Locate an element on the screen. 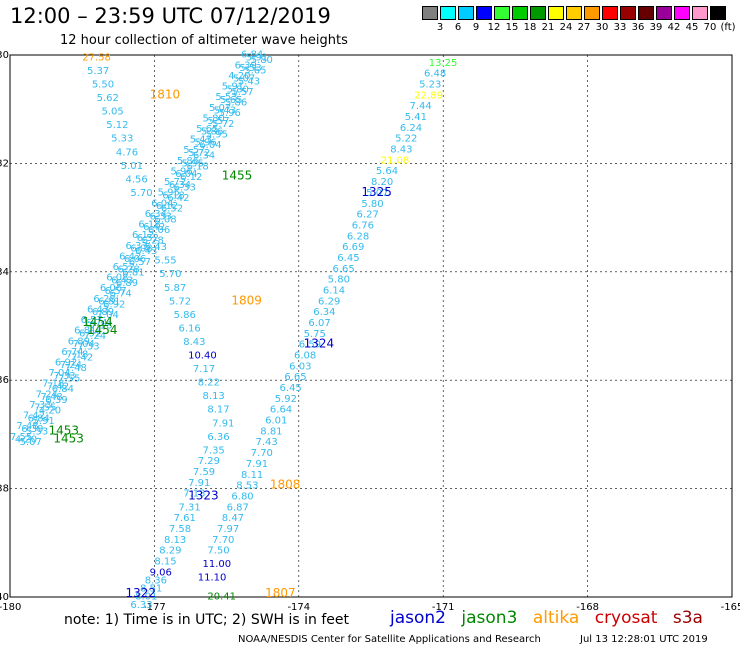 The width and height of the screenshot is (740, 650). track-a-wave-height: 6.39 is located at coordinates (246, 65).